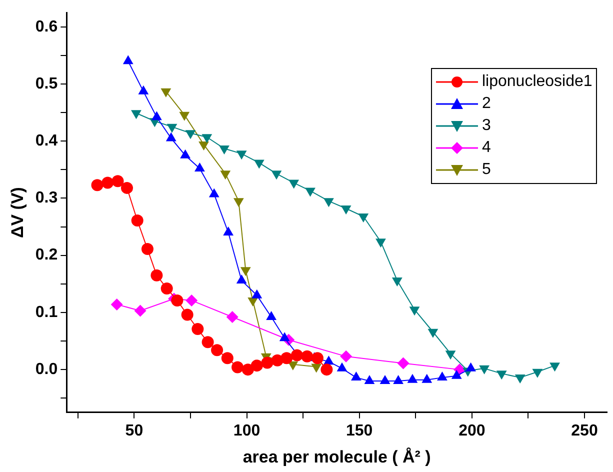  What do you see at coordinates (486, 147) in the screenshot?
I see `legend-label: 4` at bounding box center [486, 147].